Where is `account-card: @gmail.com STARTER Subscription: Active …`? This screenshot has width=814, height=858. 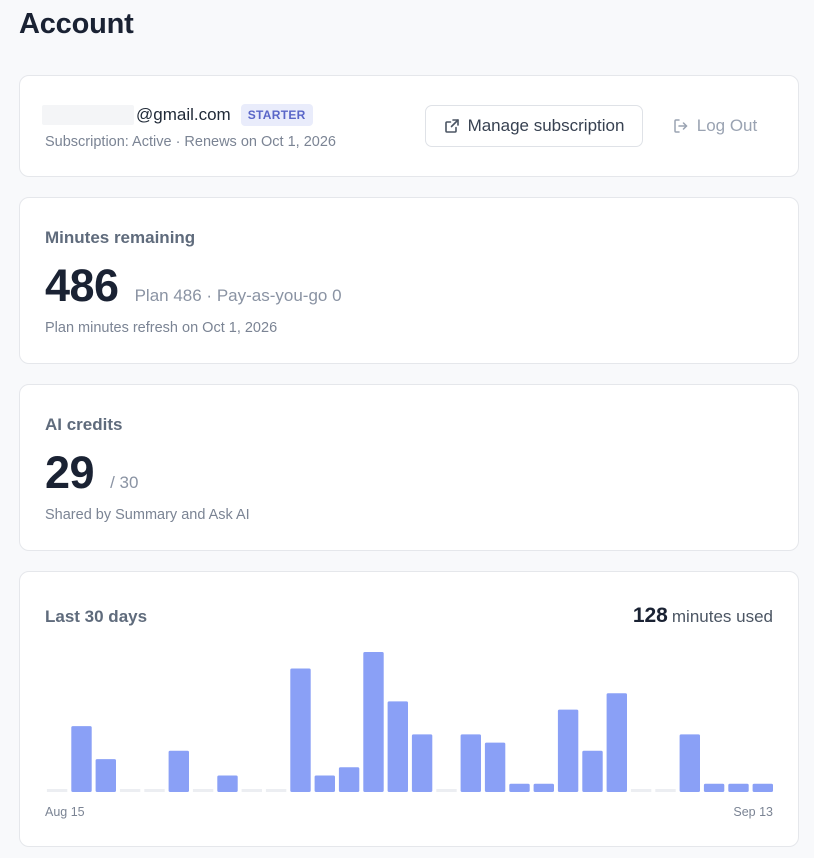
account-card: @gmail.com STARTER Subscription: Active … is located at coordinates (409, 126).